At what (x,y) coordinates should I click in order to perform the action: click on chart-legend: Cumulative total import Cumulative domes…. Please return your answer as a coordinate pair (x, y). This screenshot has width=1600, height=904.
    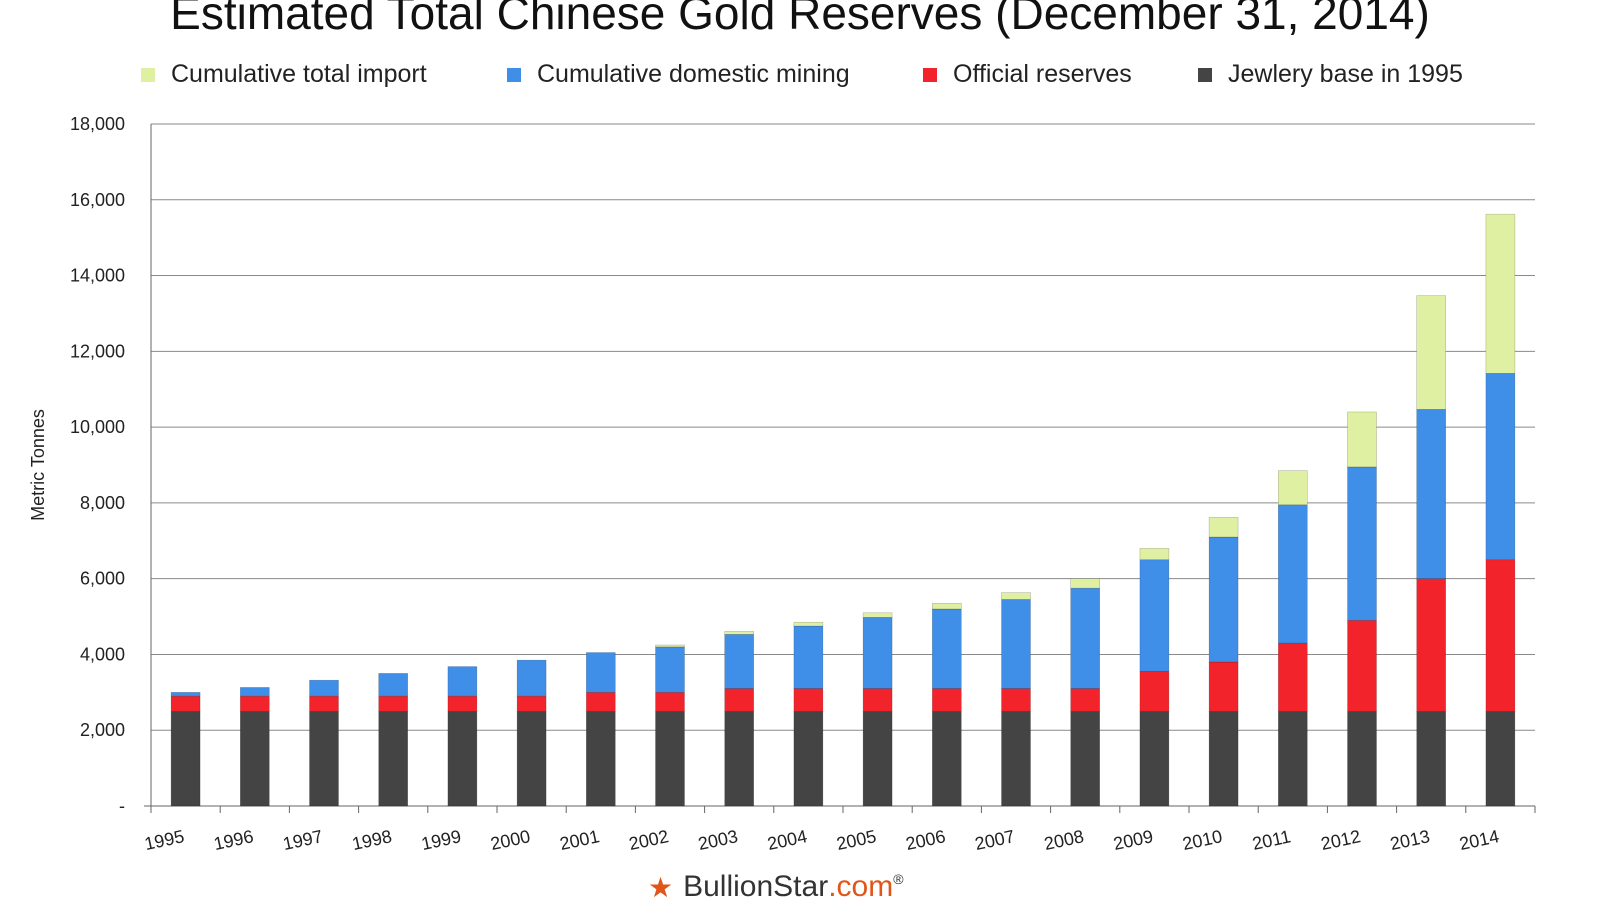
    Looking at the image, I should click on (800, 78).